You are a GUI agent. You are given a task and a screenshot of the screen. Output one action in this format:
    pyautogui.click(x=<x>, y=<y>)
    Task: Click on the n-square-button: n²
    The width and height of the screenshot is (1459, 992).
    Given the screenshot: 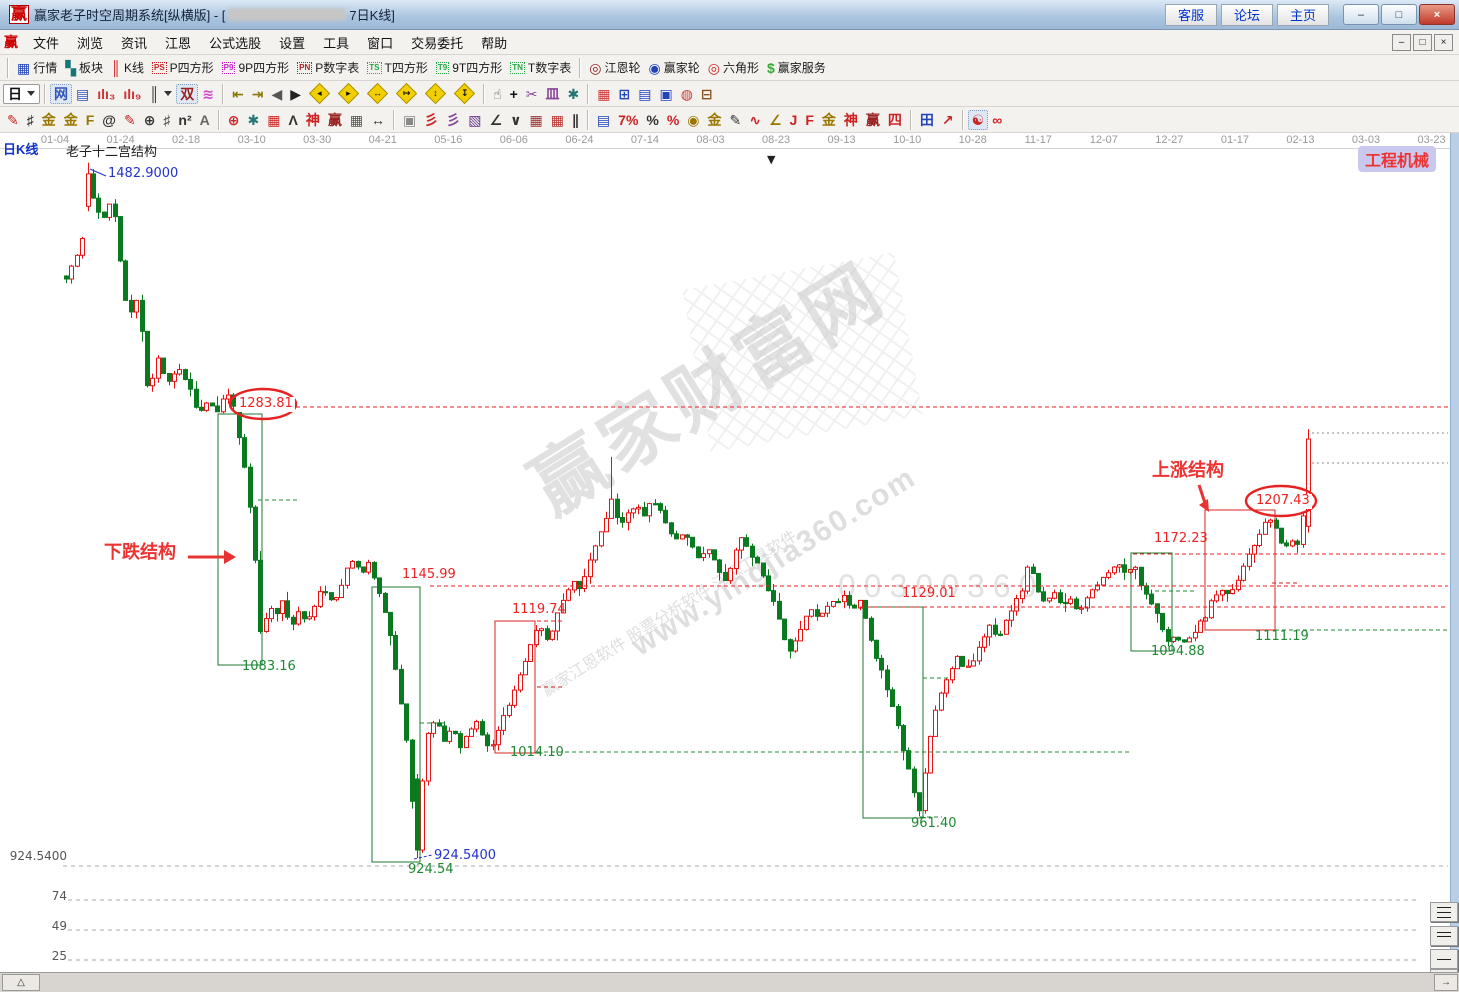 What is the action you would take?
    pyautogui.click(x=184, y=120)
    